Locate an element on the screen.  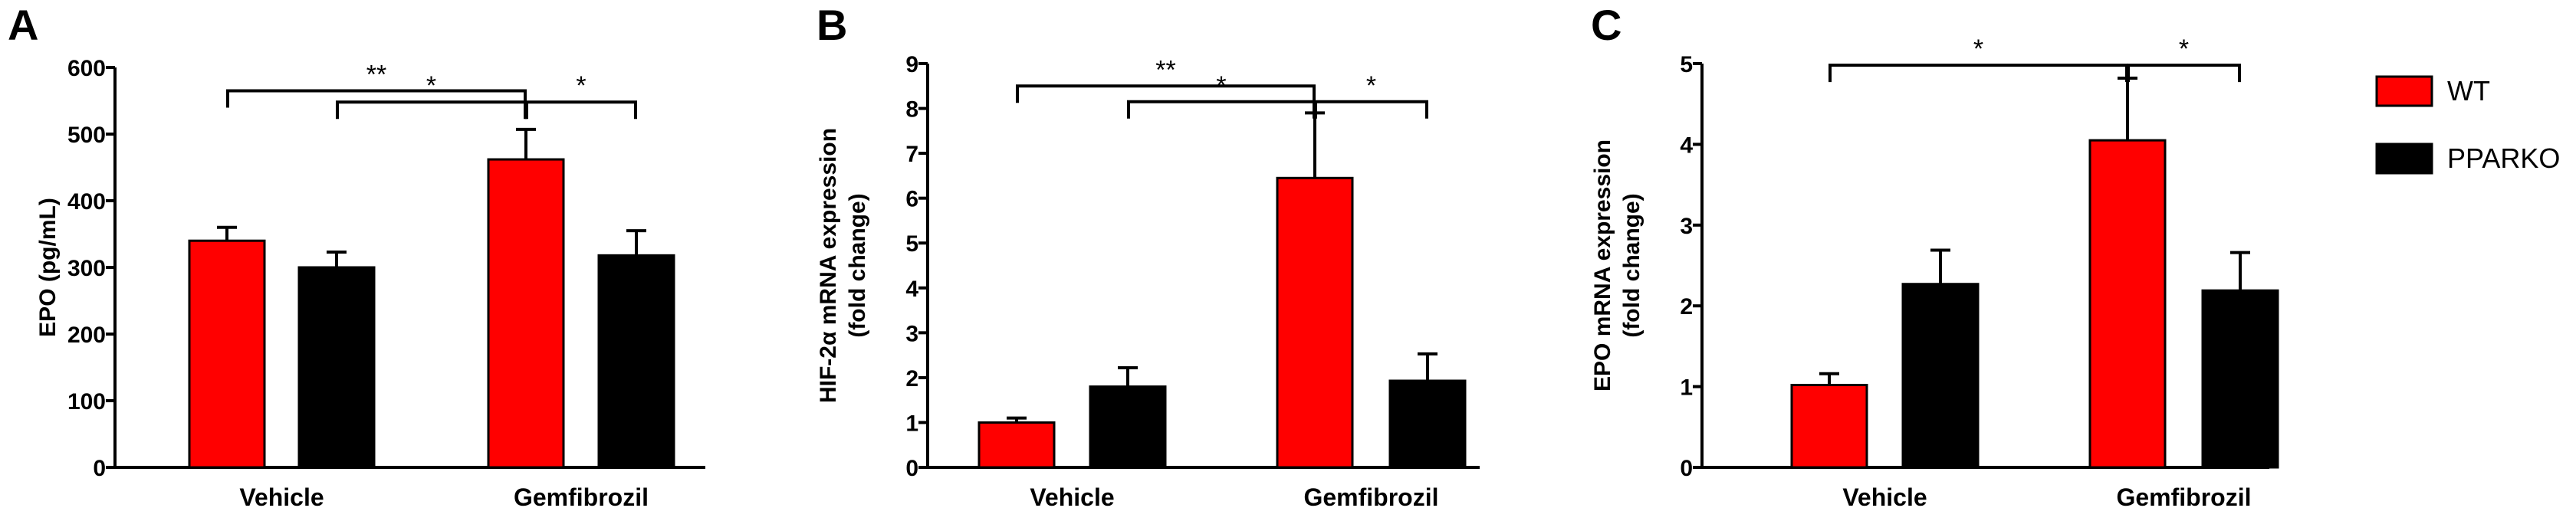
y-axis-title: EPO mRNA expression is located at coordinates (1603, 266).